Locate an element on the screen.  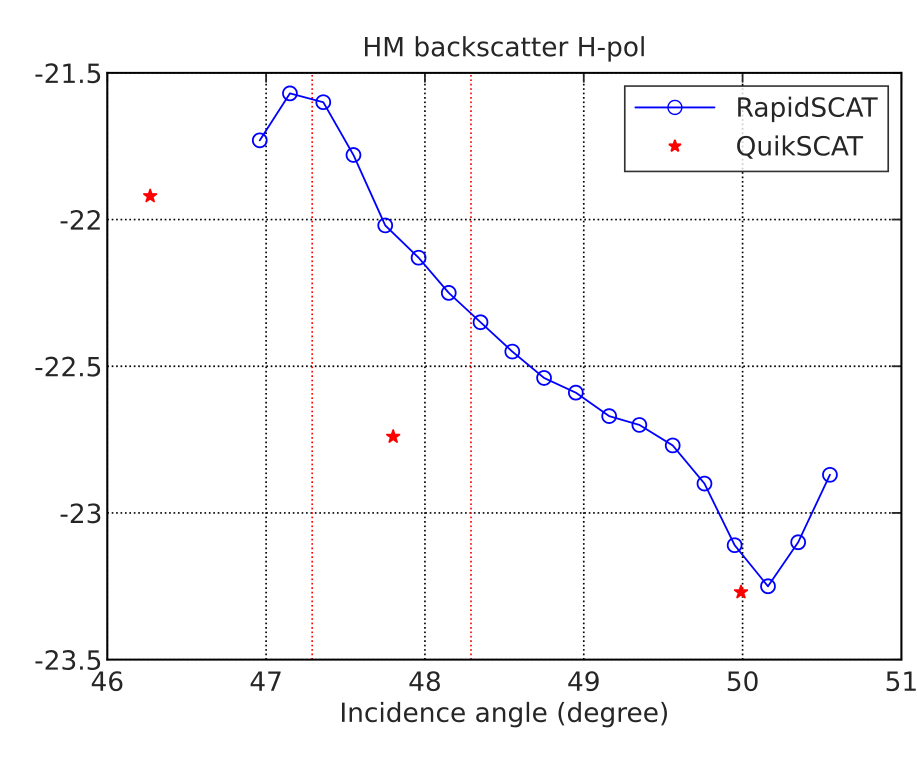
x-tick-label: 50 is located at coordinates (743, 681).